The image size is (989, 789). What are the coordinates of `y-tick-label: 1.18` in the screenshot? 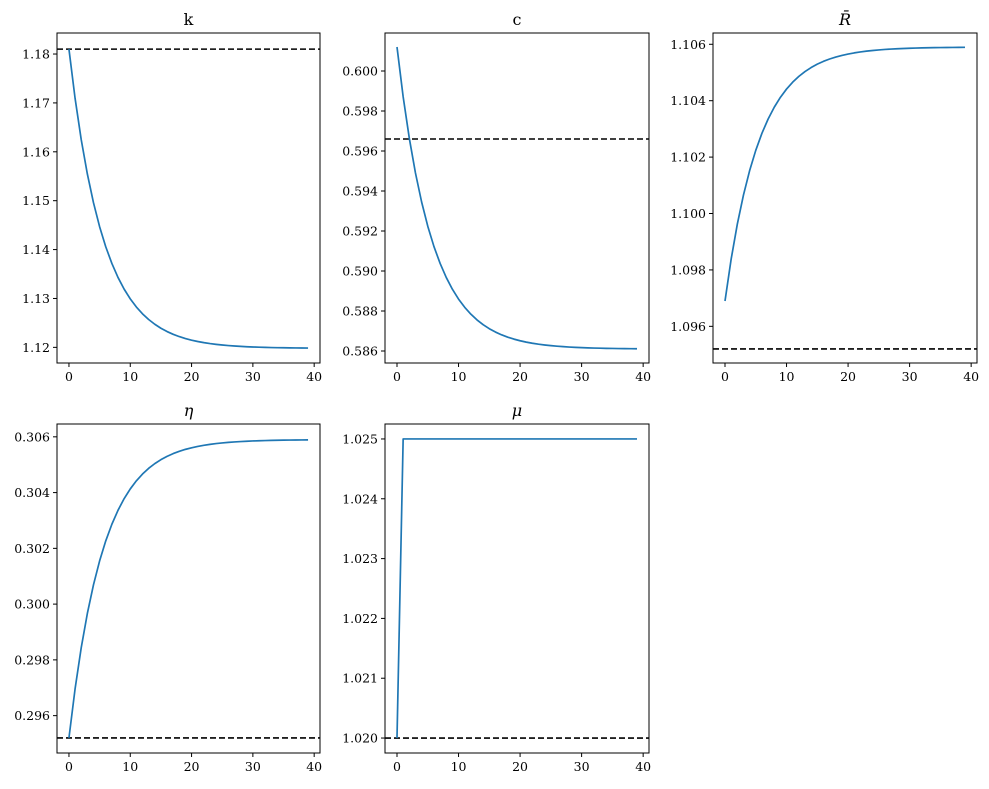 It's located at (36, 54).